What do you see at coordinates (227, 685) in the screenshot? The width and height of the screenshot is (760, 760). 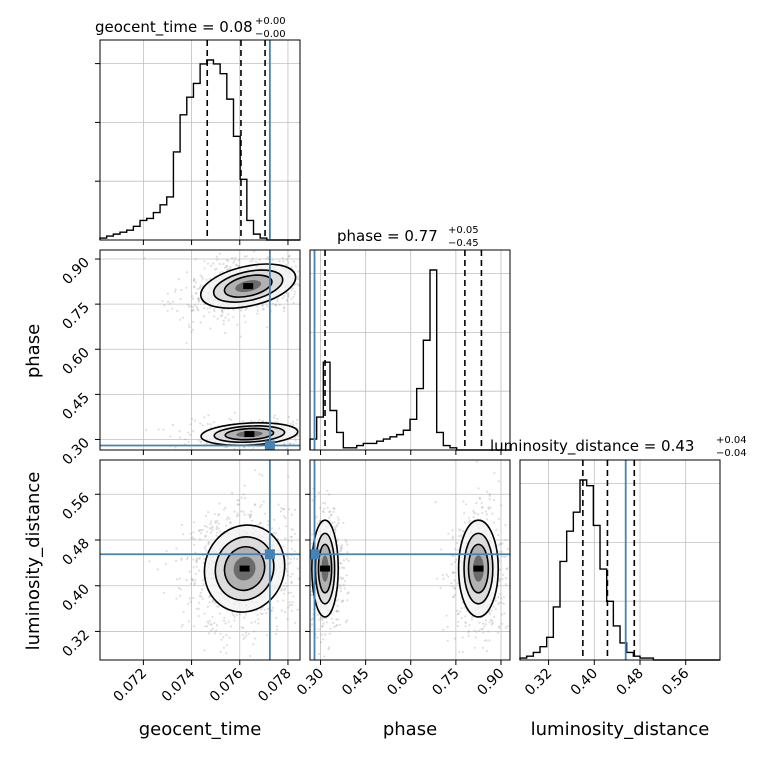 I see `x-tick-label-geocent_time-2: 0.076` at bounding box center [227, 685].